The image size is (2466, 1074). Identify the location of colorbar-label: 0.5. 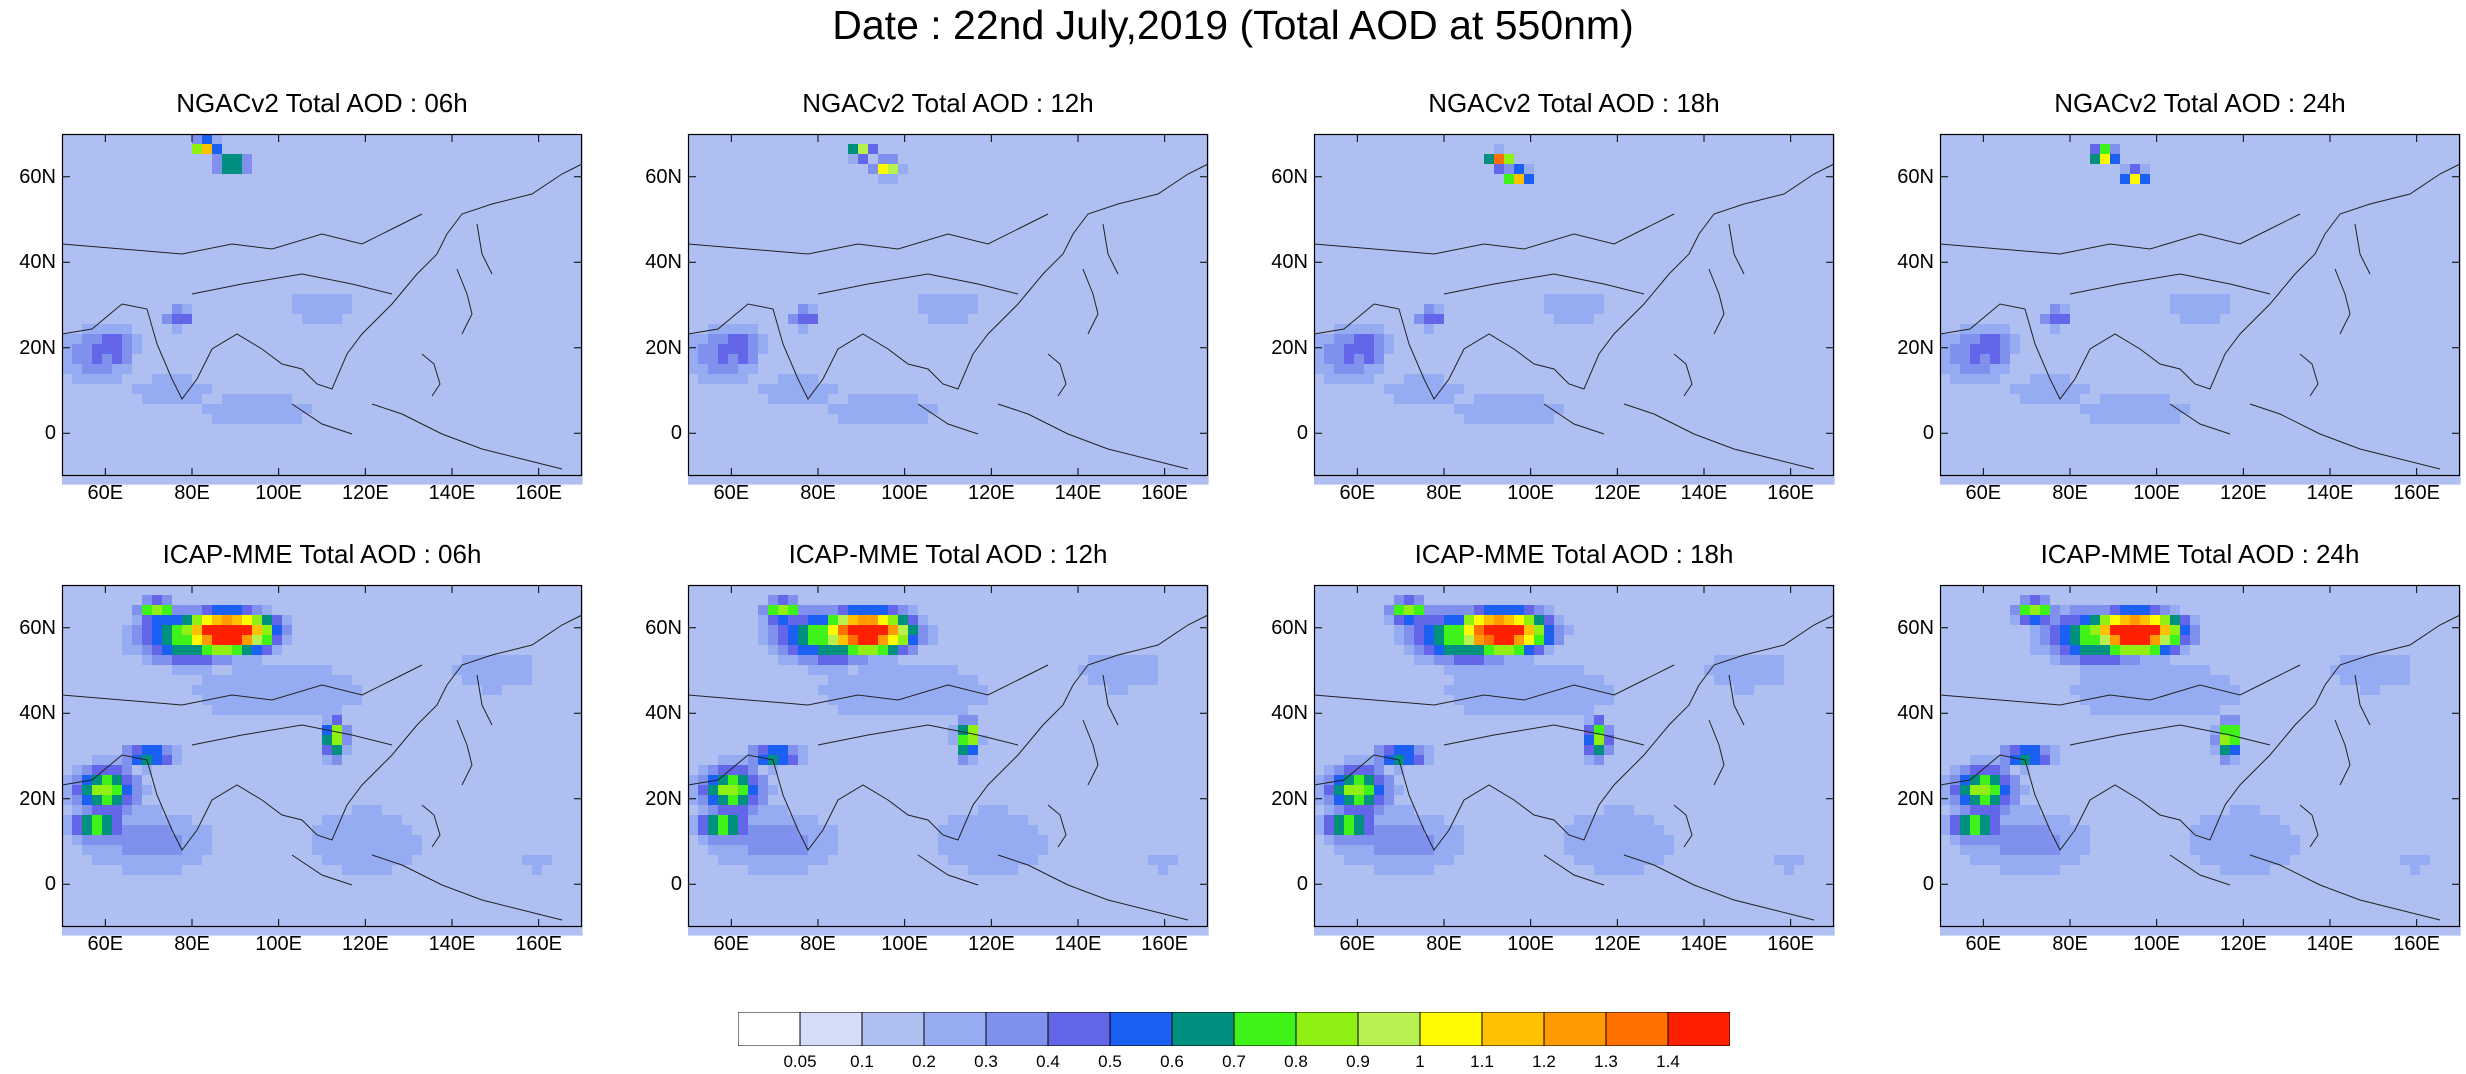
(1110, 1062).